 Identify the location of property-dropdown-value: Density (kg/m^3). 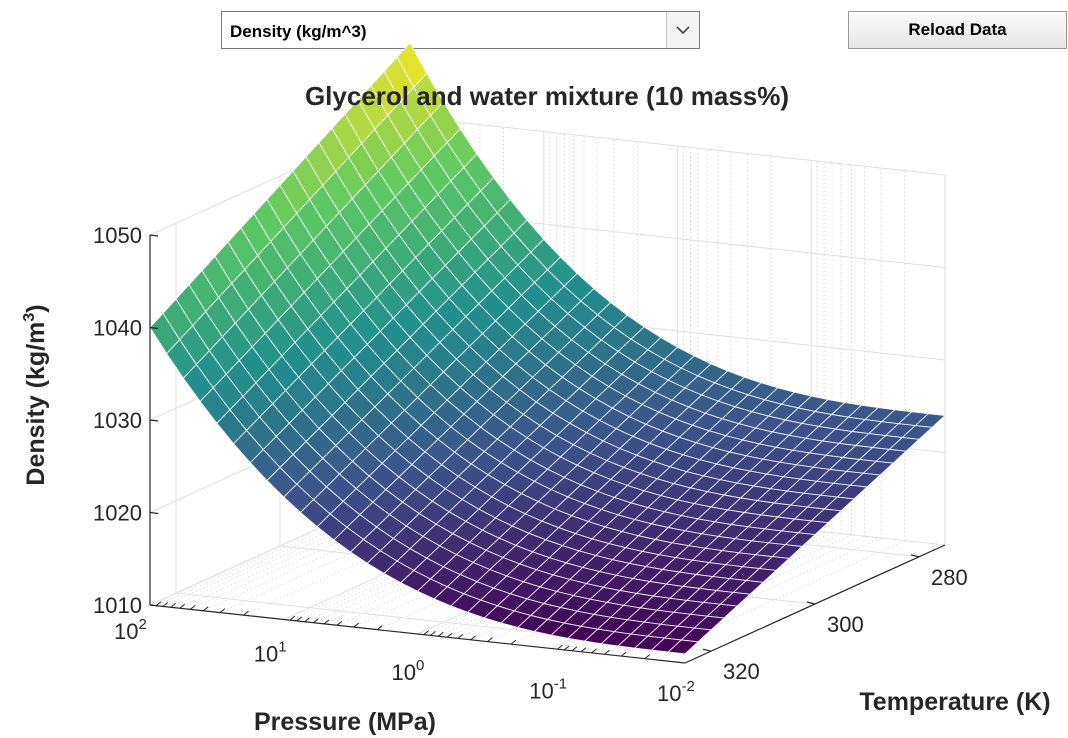
(298, 31).